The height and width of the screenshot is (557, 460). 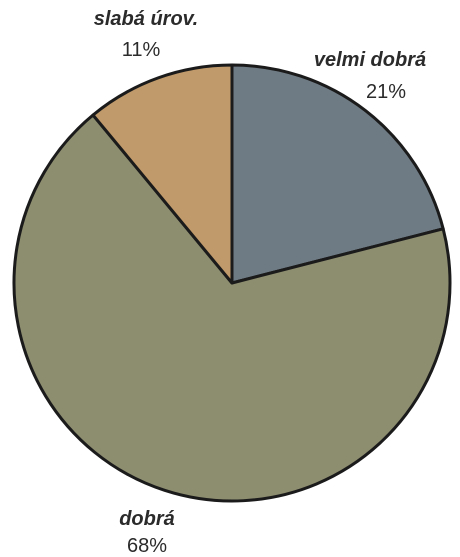 What do you see at coordinates (162, 174) in the screenshot?
I see `pie-slice-slab-rov-` at bounding box center [162, 174].